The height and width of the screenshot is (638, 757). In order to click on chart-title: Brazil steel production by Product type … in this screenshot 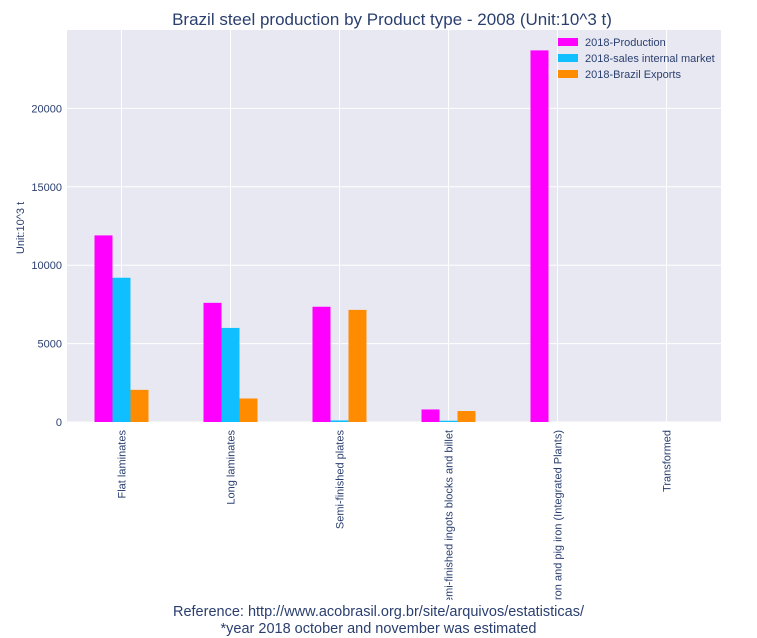, I will do `click(392, 19)`.